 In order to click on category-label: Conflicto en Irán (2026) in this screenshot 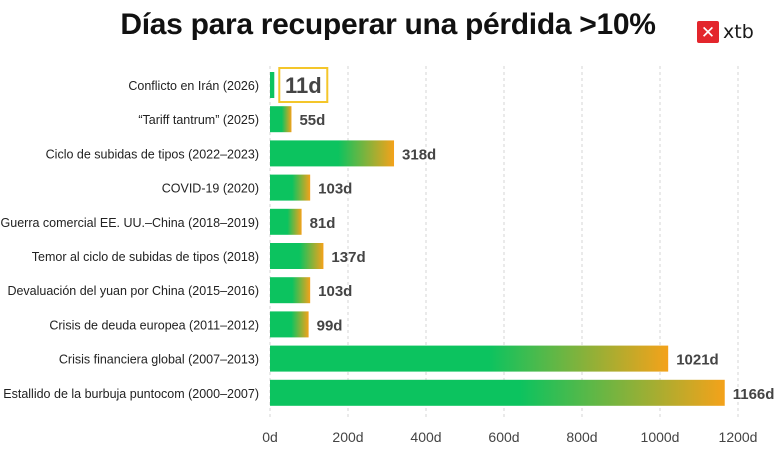, I will do `click(193, 86)`.